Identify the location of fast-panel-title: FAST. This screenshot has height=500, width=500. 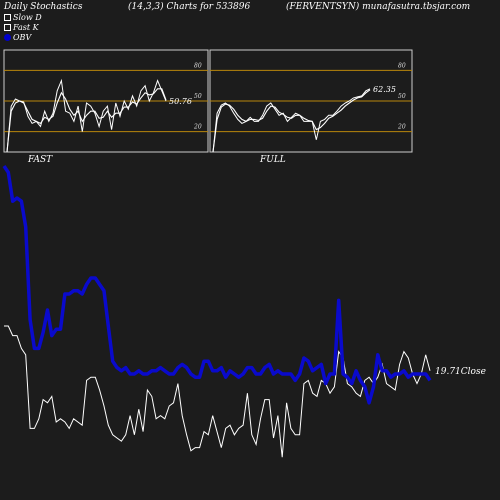
(40, 160).